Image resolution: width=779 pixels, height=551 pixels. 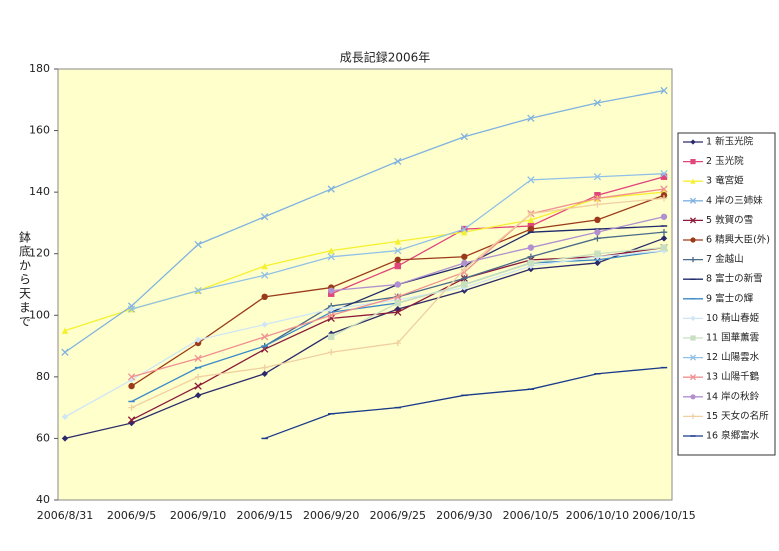 I want to click on x-tick-label: 2006/9/30, so click(x=464, y=515).